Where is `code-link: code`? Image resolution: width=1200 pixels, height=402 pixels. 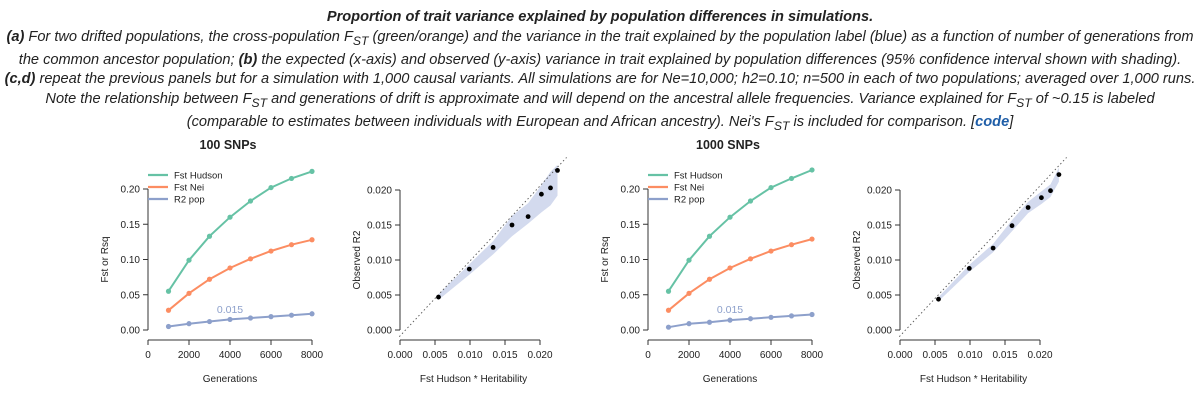 code-link: code is located at coordinates (992, 122).